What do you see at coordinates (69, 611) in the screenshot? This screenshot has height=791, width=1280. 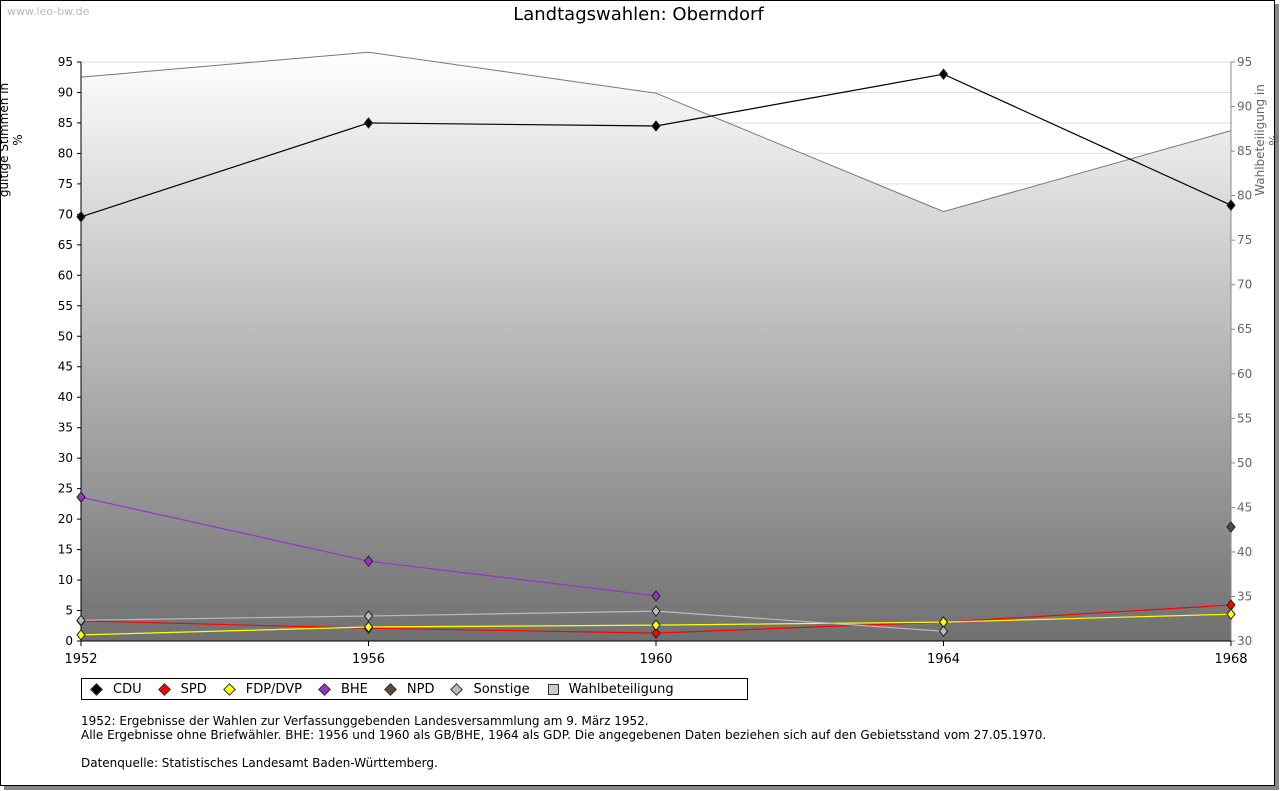 I see `y-tick-label: 5` at bounding box center [69, 611].